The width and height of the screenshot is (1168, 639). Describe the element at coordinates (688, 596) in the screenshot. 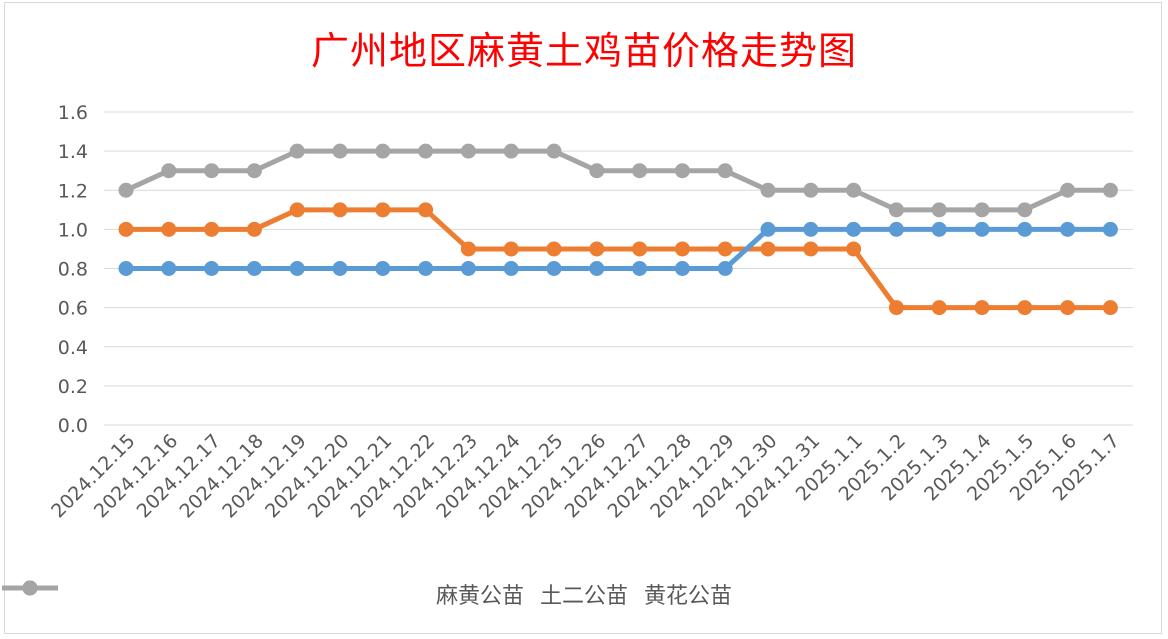

I see `legend-label: 黄花公苗` at that location.